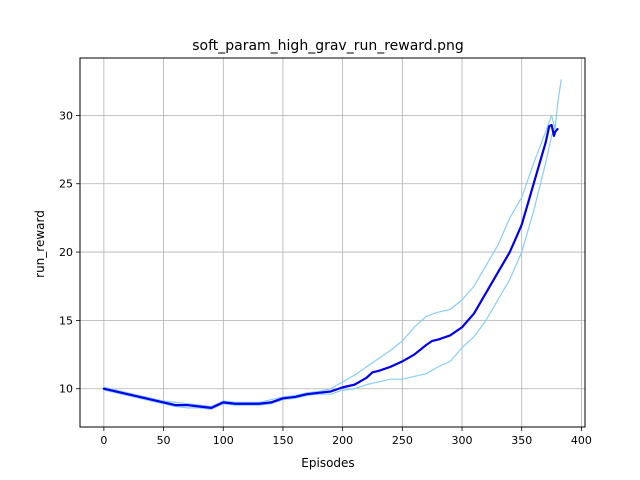  I want to click on chart-title: soft_param_high_grav_run_reward.png, so click(328, 46).